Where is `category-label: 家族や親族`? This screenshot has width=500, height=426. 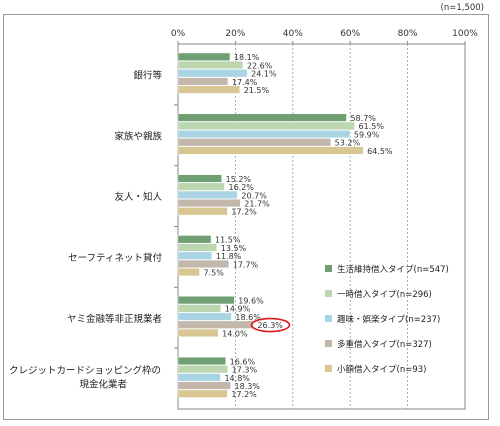 category-label: 家族や親族 is located at coordinates (138, 136).